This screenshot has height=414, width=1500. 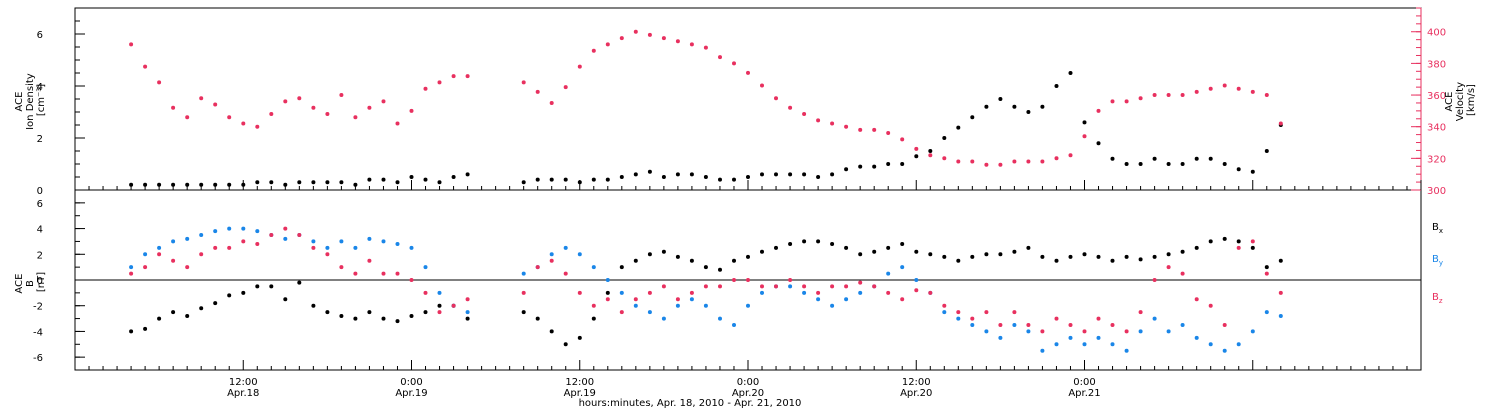 What do you see at coordinates (1436, 128) in the screenshot?
I see `top-y2tick-label: 340` at bounding box center [1436, 128].